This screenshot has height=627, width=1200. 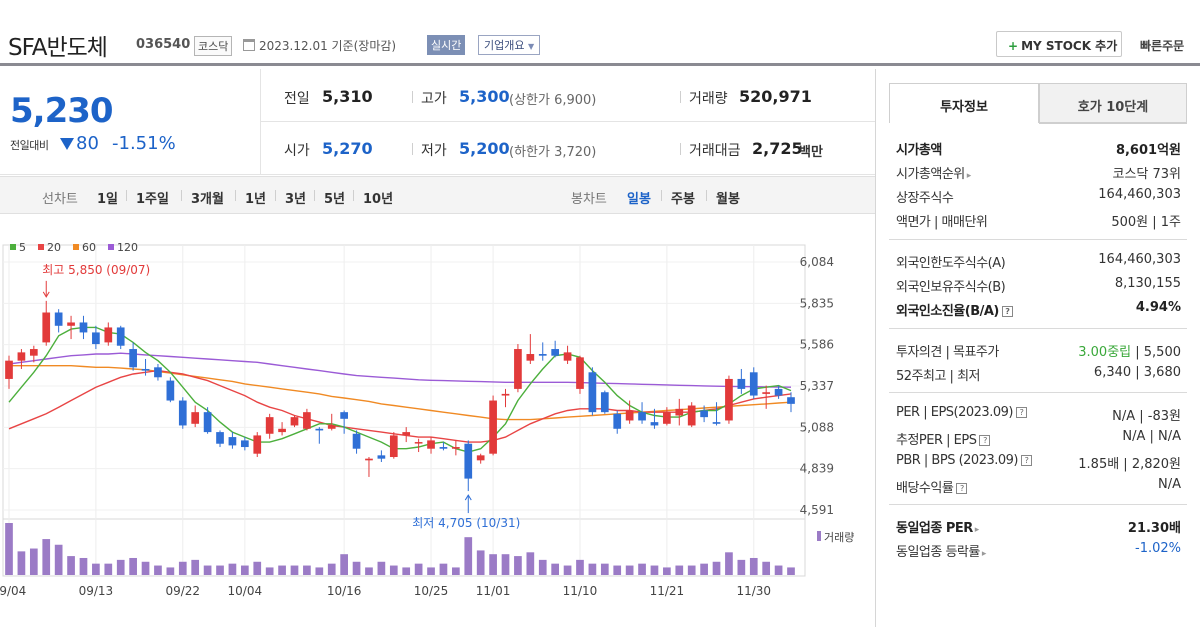 I want to click on plus-icon: +, so click(x=1013, y=46).